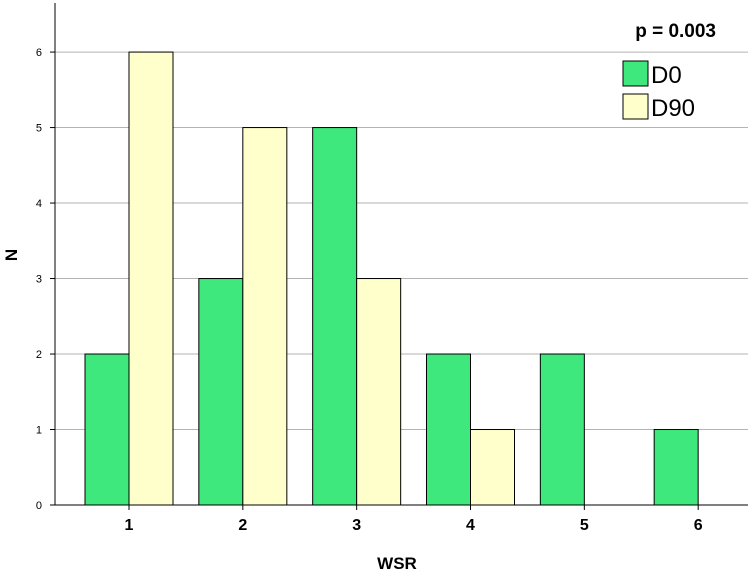 This screenshot has width=750, height=574. What do you see at coordinates (39, 355) in the screenshot?
I see `y-tick-label: 2` at bounding box center [39, 355].